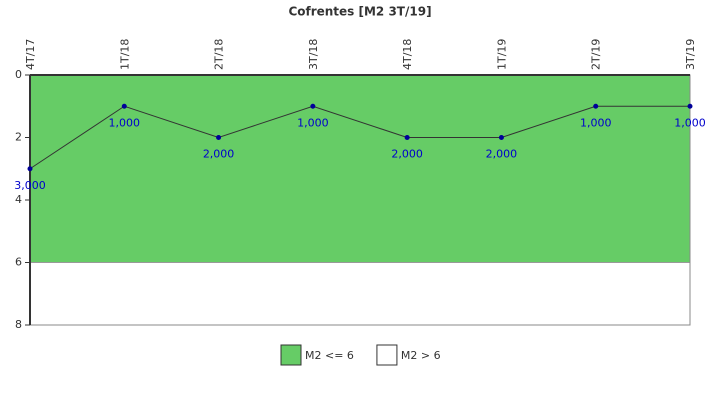 This screenshot has height=400, width=720. What do you see at coordinates (596, 54) in the screenshot?
I see `x-tick-label: 2T/19` at bounding box center [596, 54].